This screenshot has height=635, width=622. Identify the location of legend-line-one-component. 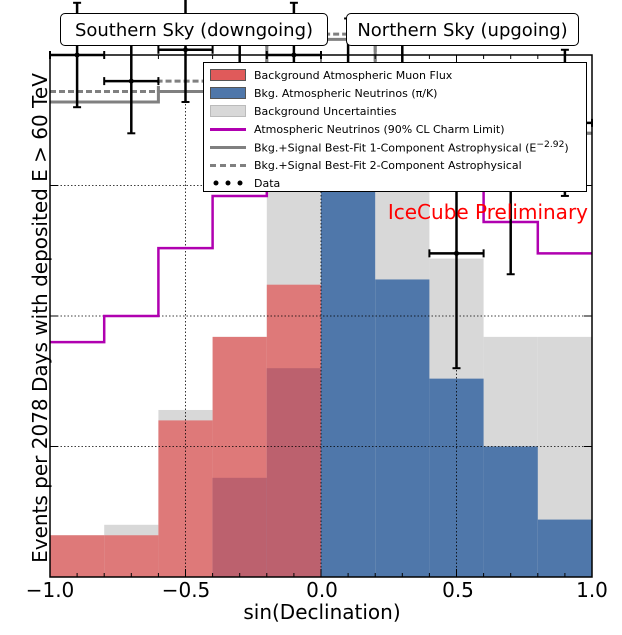
(228, 147).